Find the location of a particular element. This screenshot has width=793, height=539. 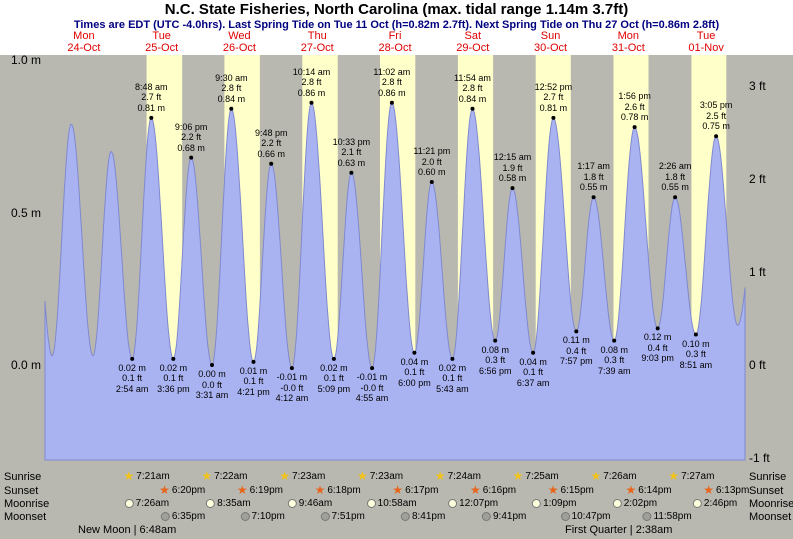

sunrise-time: 7:21am is located at coordinates (153, 476).